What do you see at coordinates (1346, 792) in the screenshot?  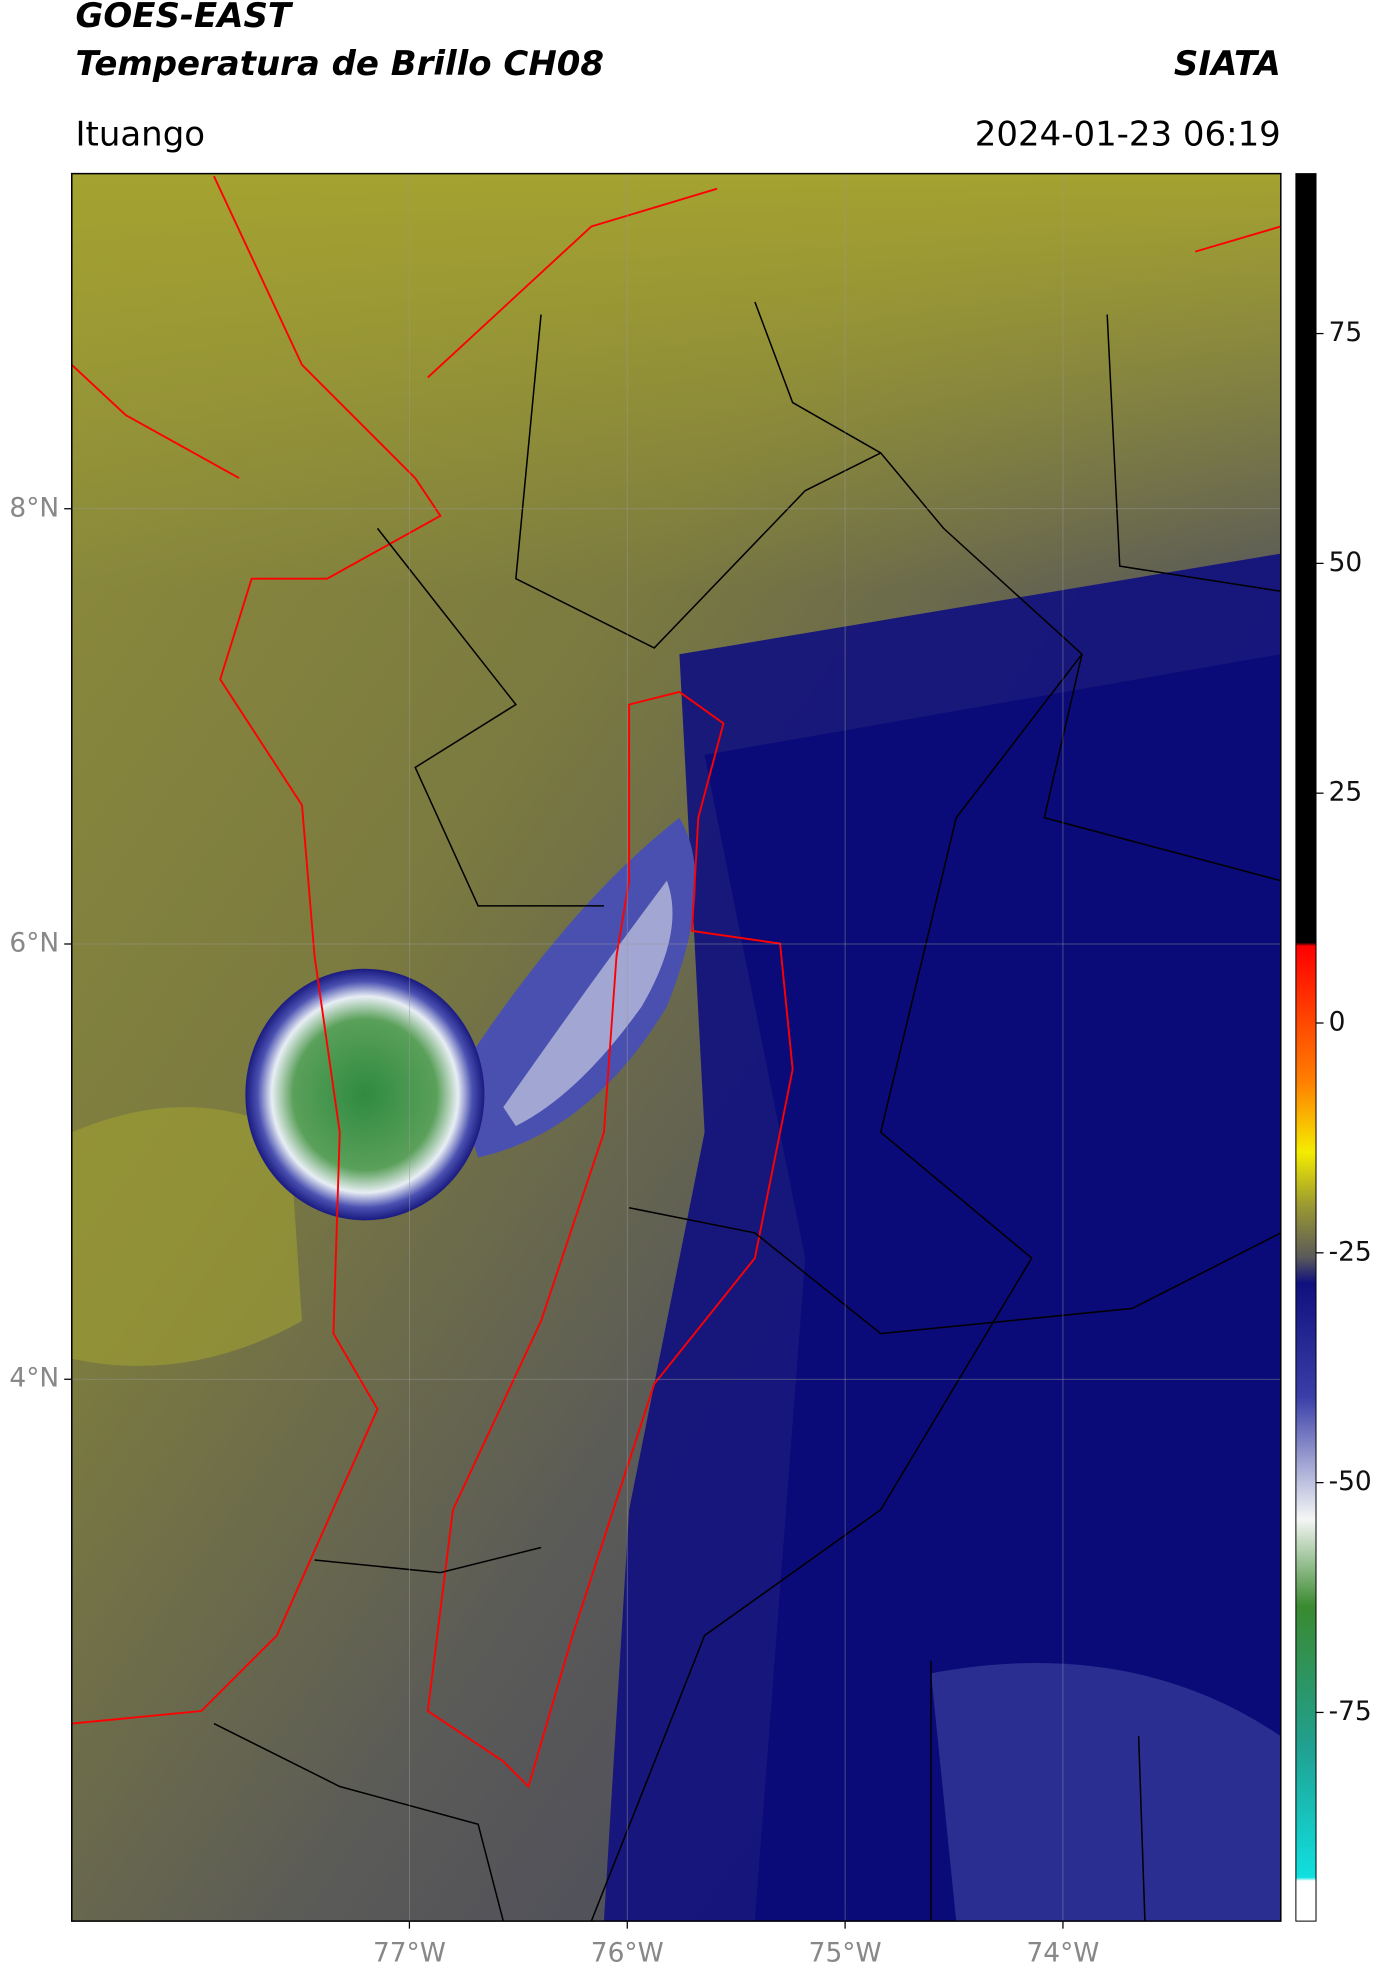 I see `colorbar-tick-label: 25` at bounding box center [1346, 792].